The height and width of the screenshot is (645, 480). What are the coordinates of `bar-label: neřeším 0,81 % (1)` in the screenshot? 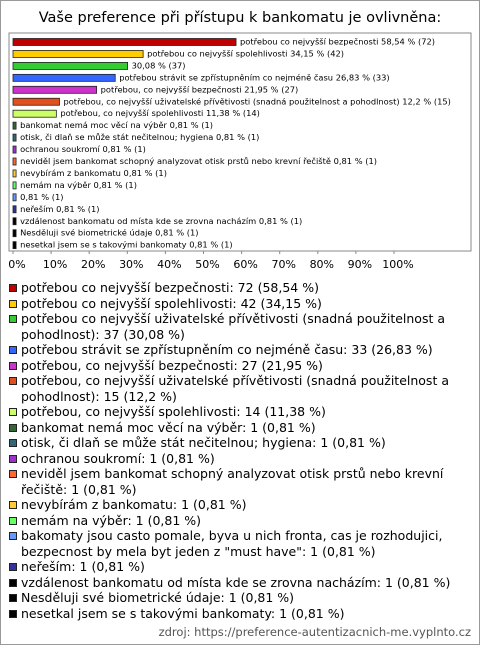 It's located at (59, 209).